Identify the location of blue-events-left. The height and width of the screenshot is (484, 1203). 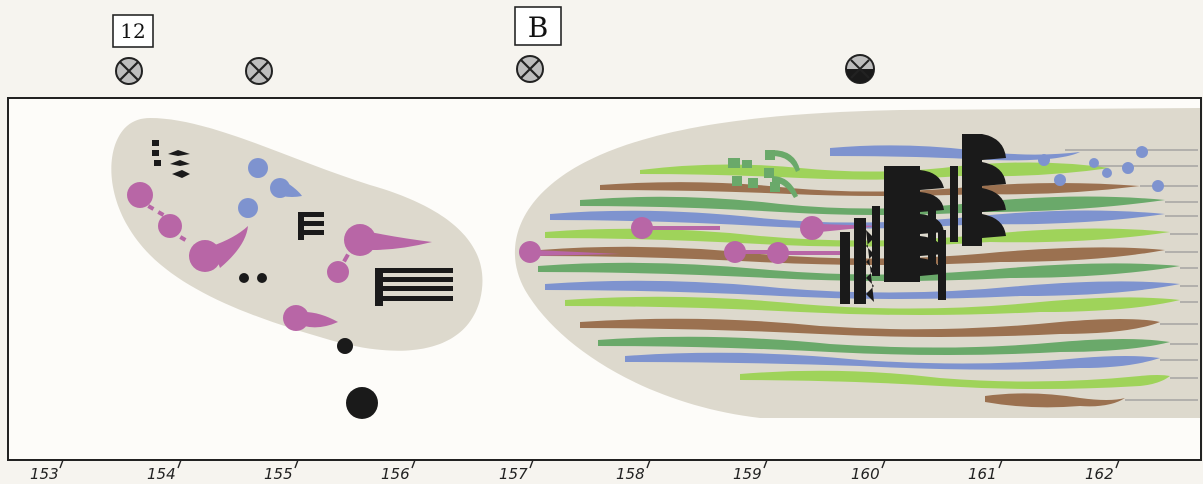
(270, 188).